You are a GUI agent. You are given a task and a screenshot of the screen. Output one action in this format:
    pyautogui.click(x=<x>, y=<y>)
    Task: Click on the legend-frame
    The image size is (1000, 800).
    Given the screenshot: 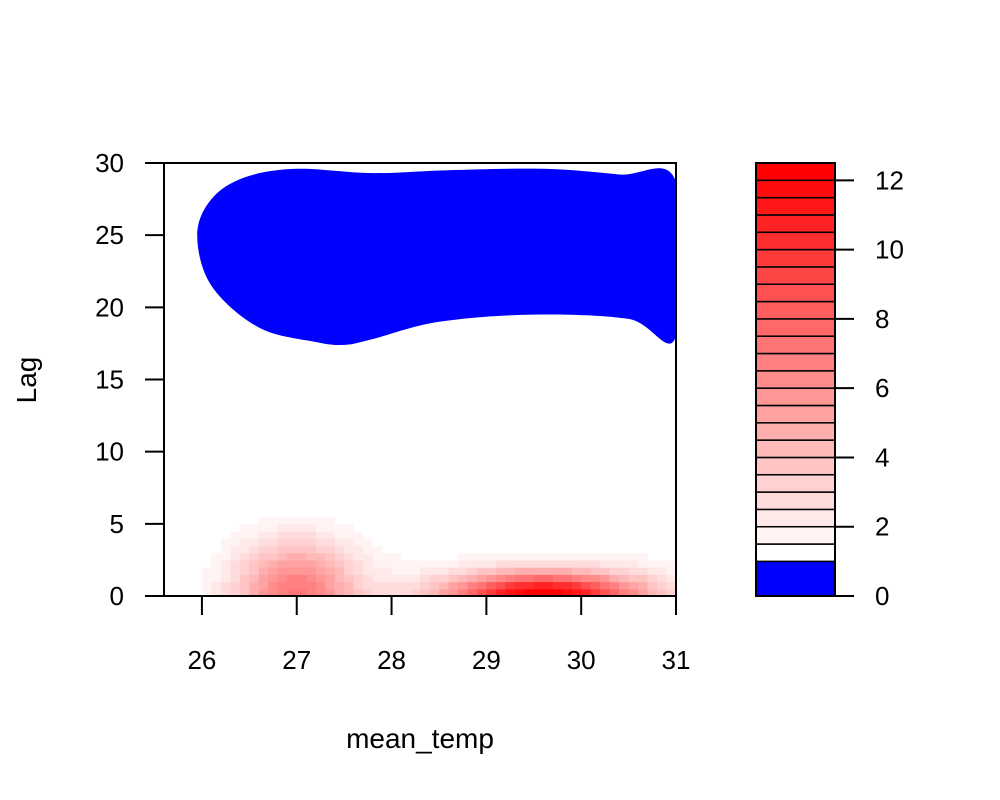 What is the action you would take?
    pyautogui.click(x=795, y=379)
    